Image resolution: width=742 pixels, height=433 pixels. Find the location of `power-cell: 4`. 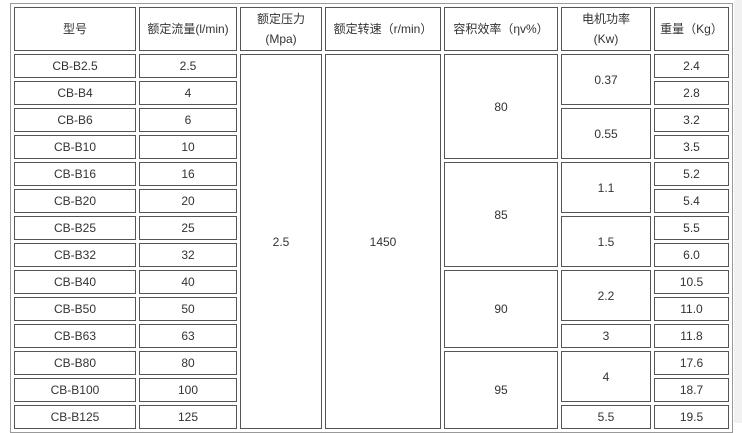

power-cell: 4 is located at coordinates (606, 376).